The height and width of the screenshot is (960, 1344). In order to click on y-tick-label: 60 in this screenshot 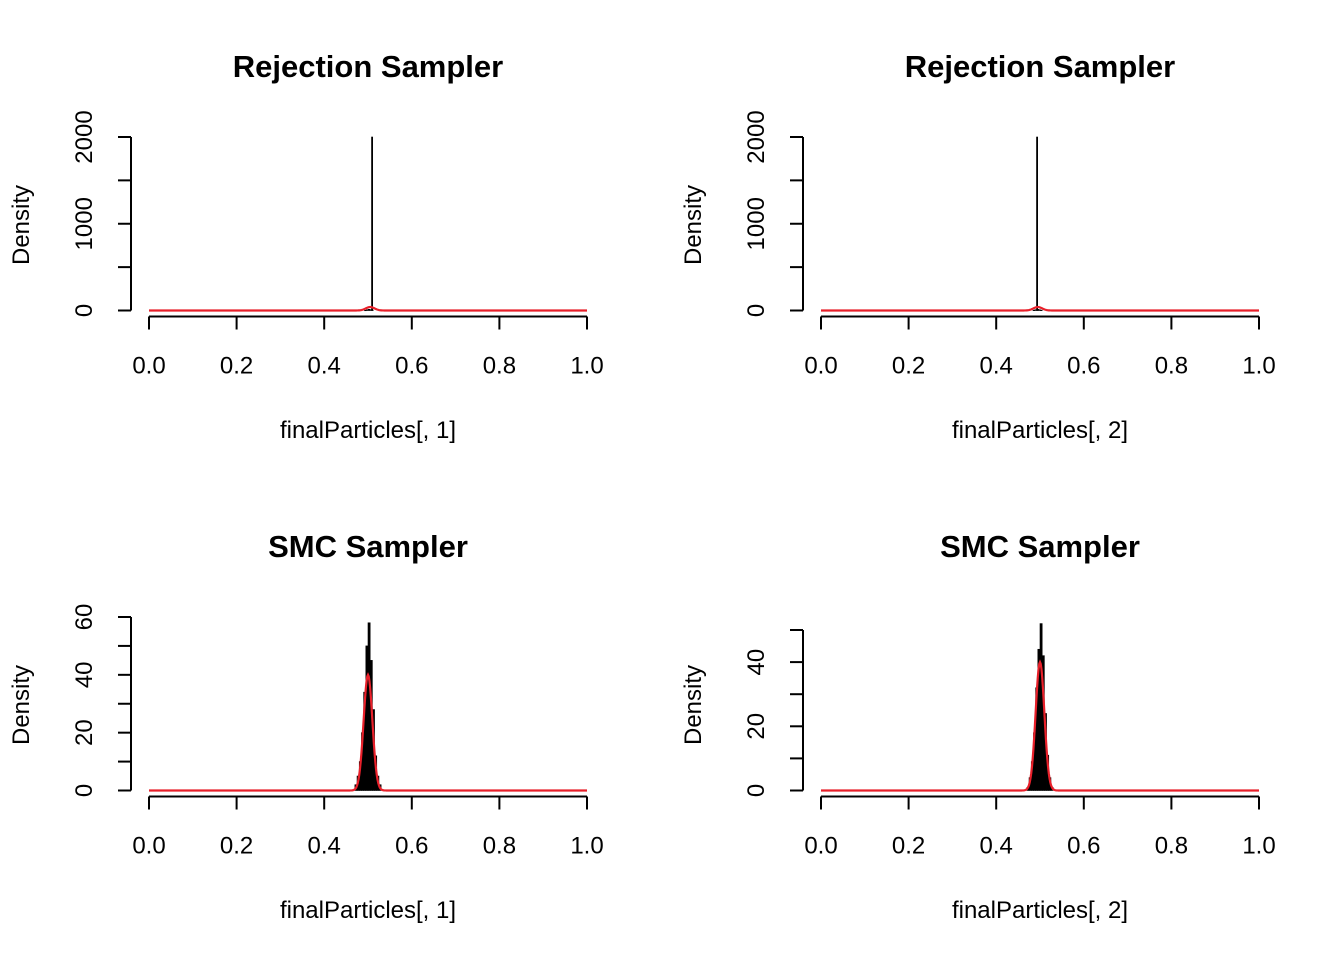, I will do `click(84, 617)`.